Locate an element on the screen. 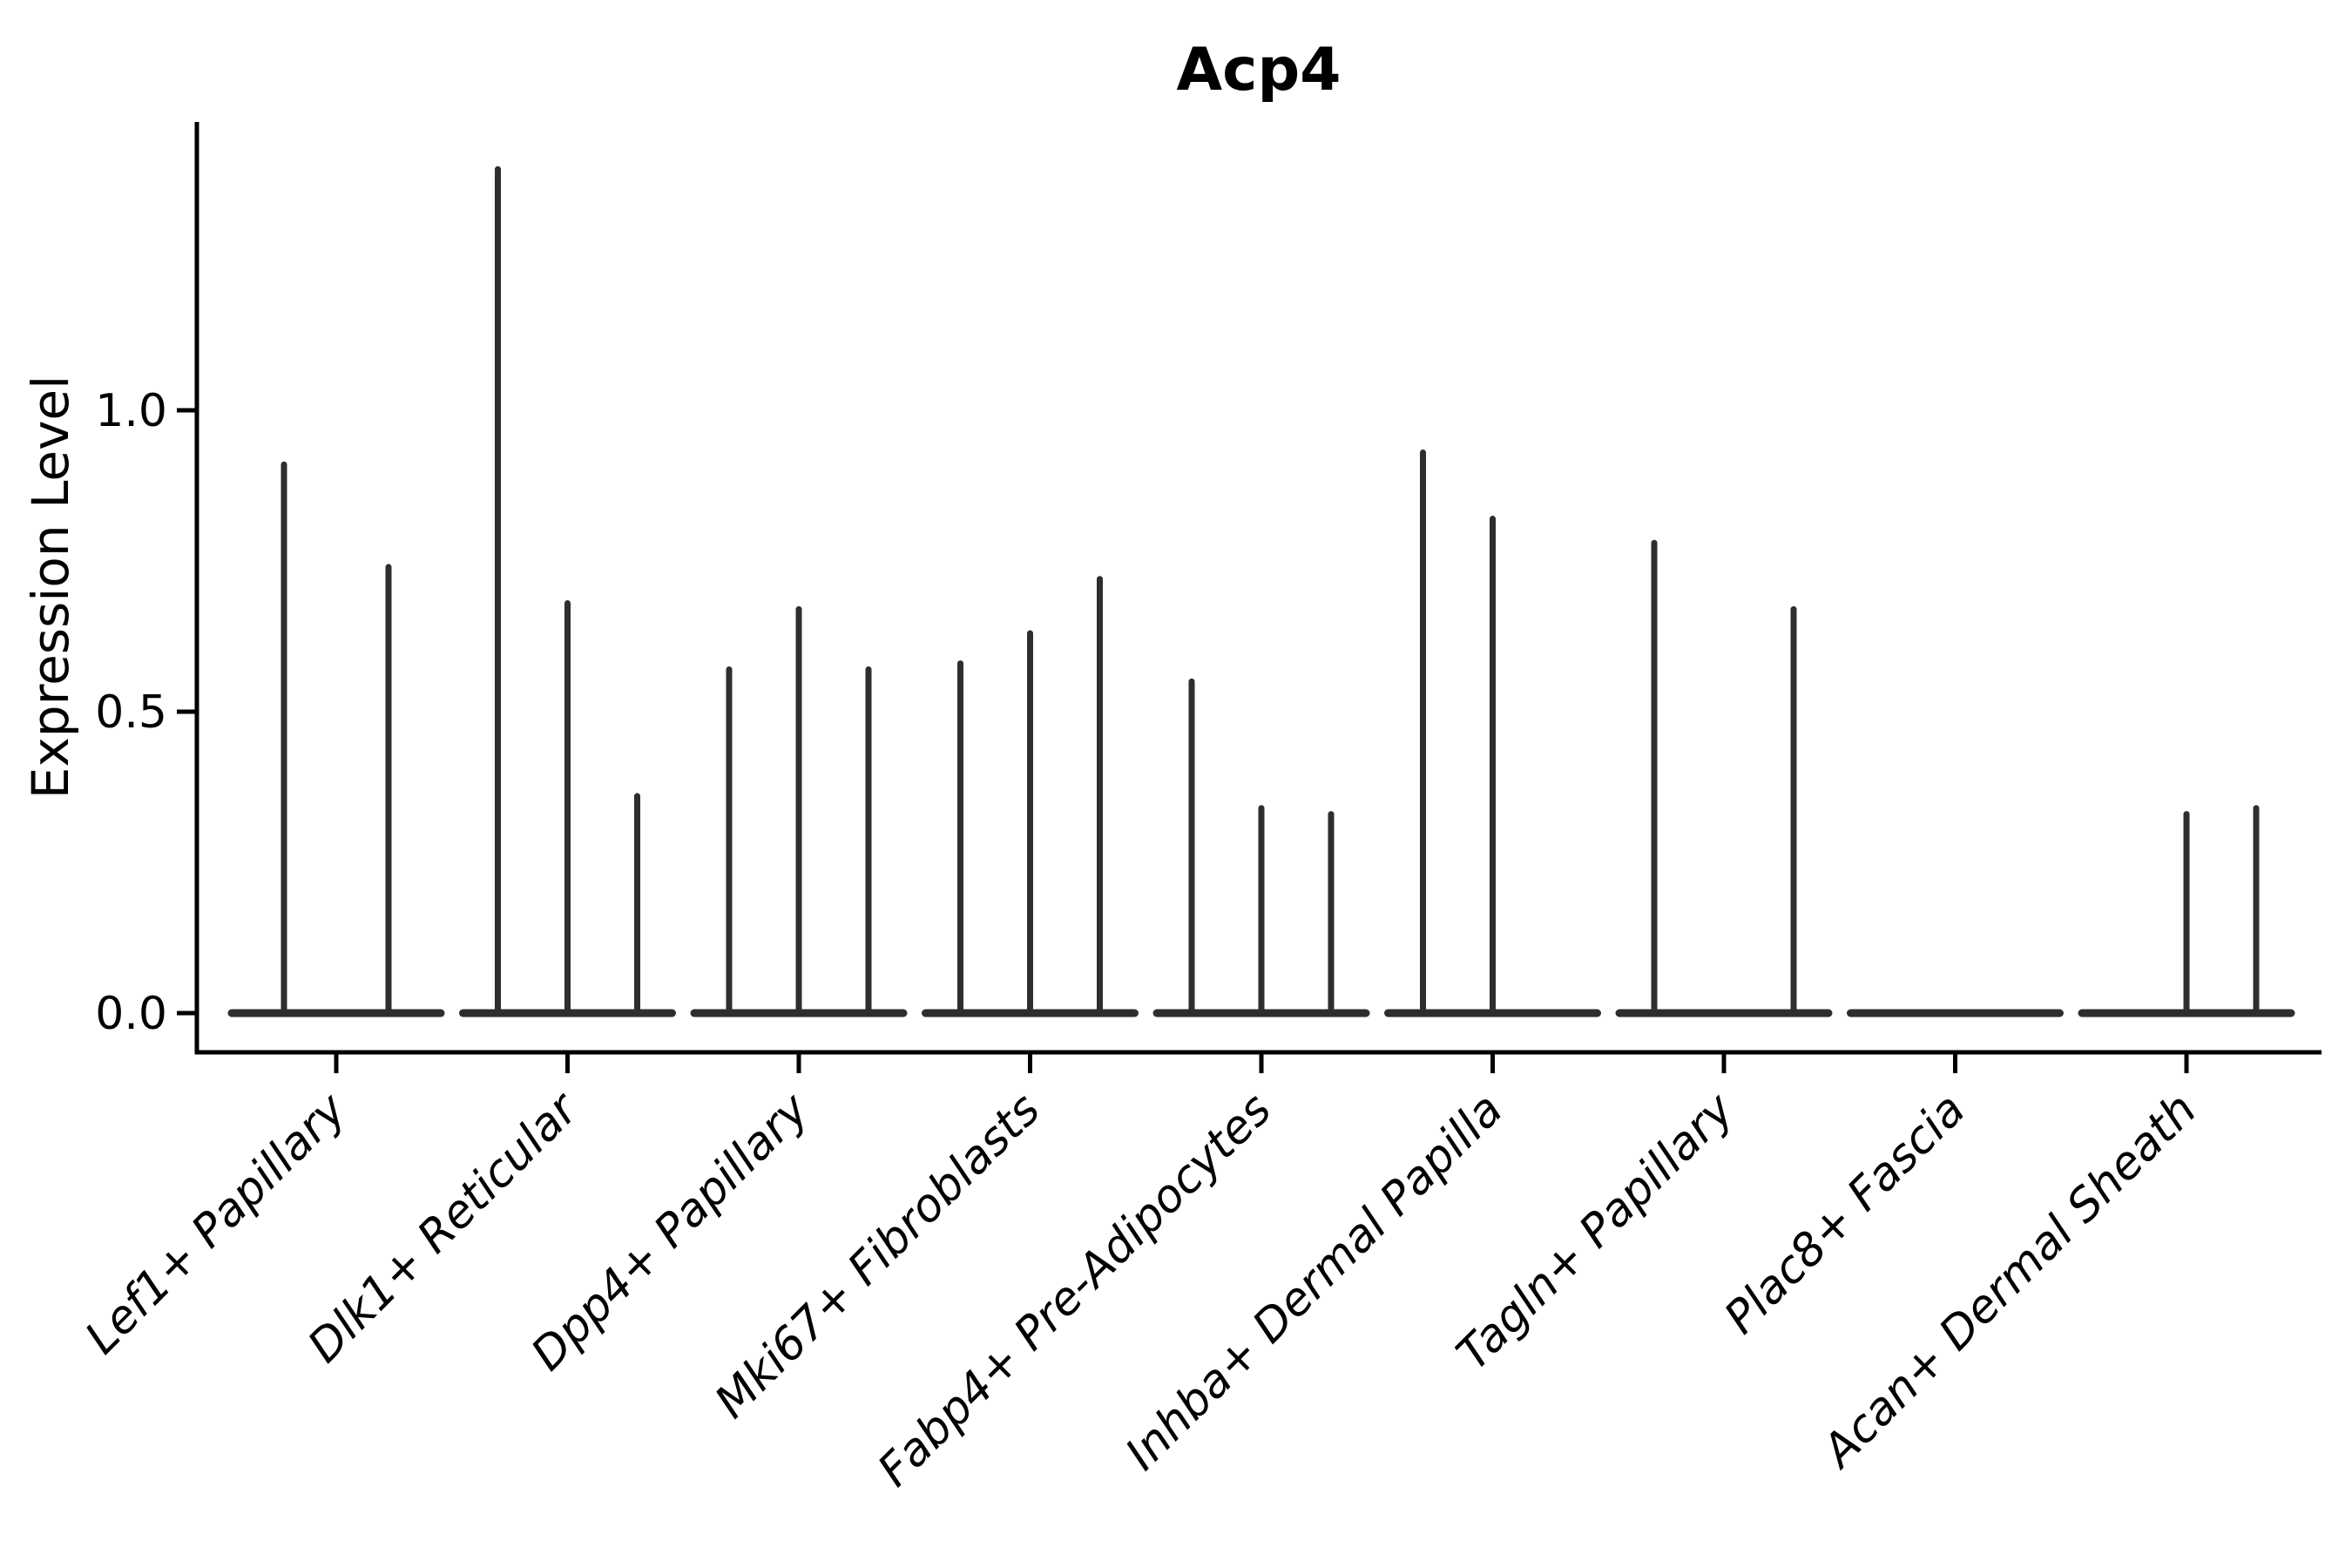  y-tick-label: 1.0 is located at coordinates (131, 411).